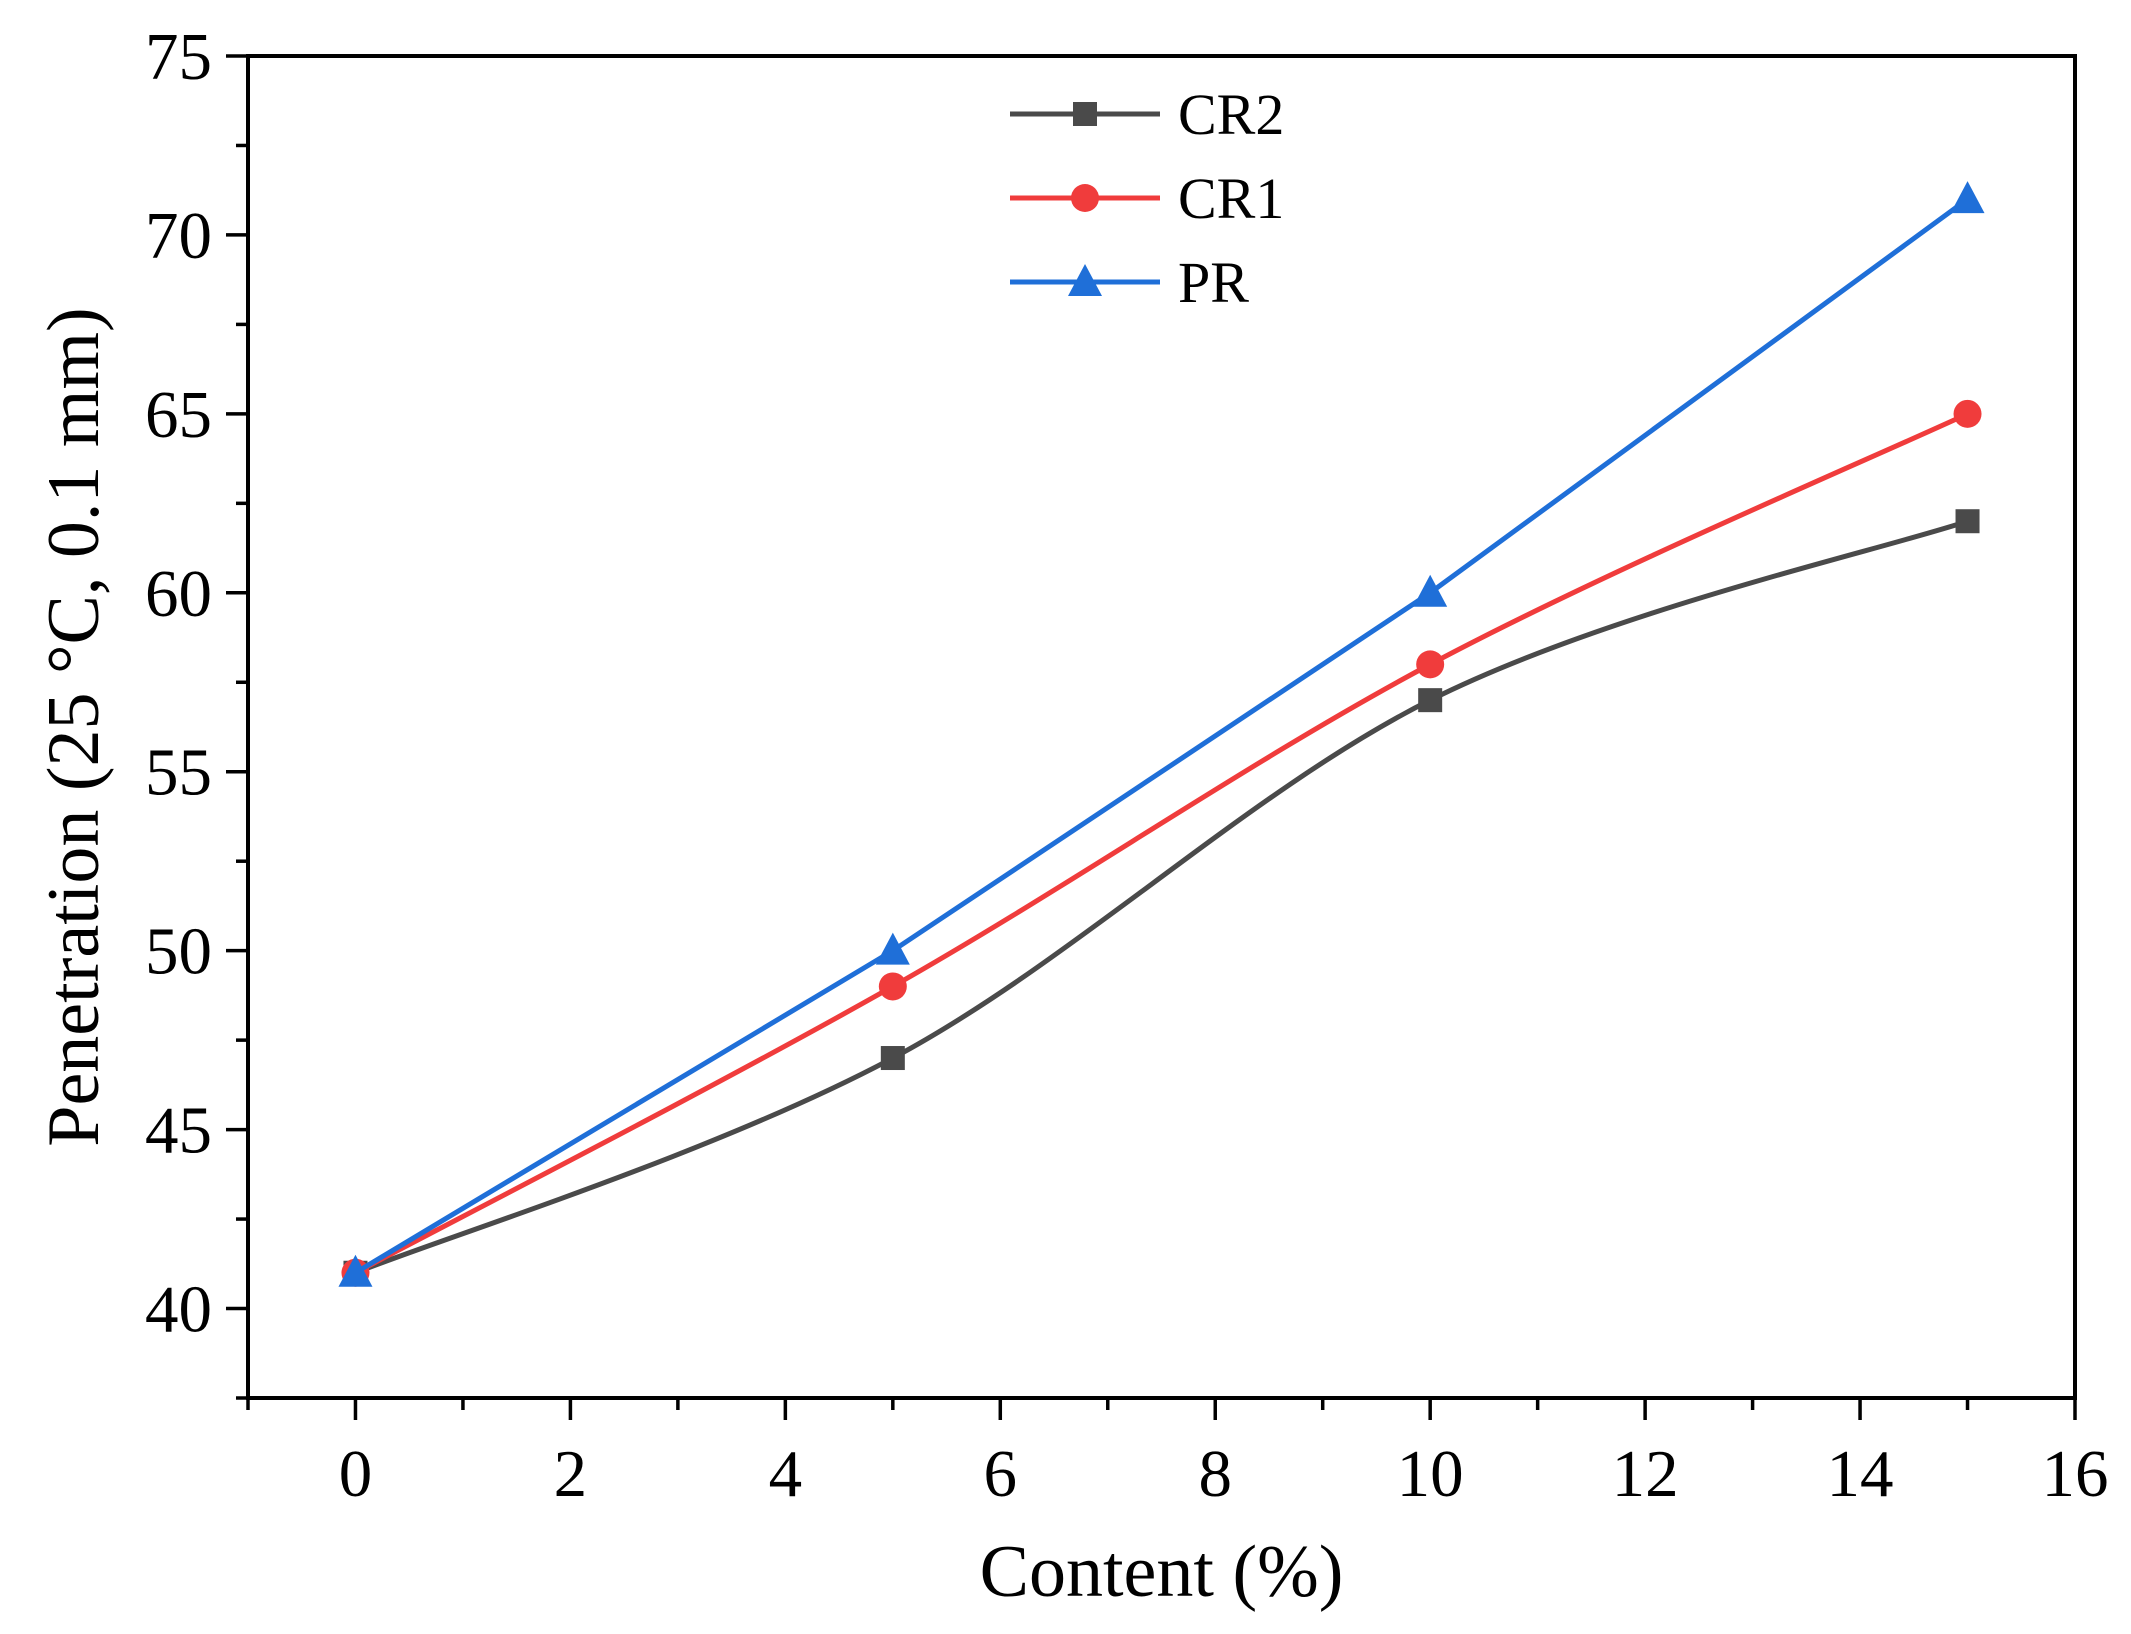 The image size is (2131, 1634). Describe the element at coordinates (178, 415) in the screenshot. I see `y-tick-label: 65` at that location.